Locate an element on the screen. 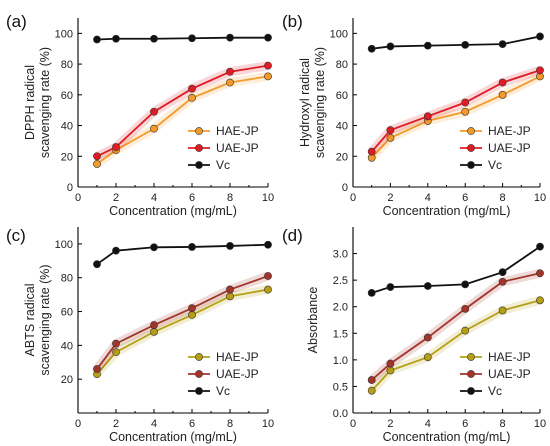 Image resolution: width=550 pixels, height=446 pixels. y-tick-label: 2.0 is located at coordinates (340, 308).